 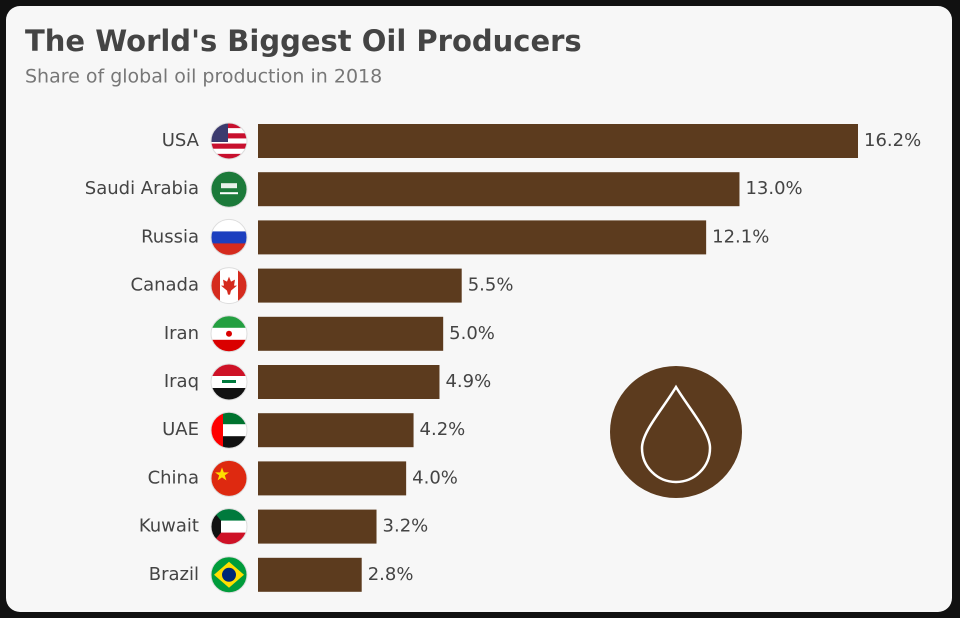 I want to click on category-label: Russia, so click(x=170, y=236).